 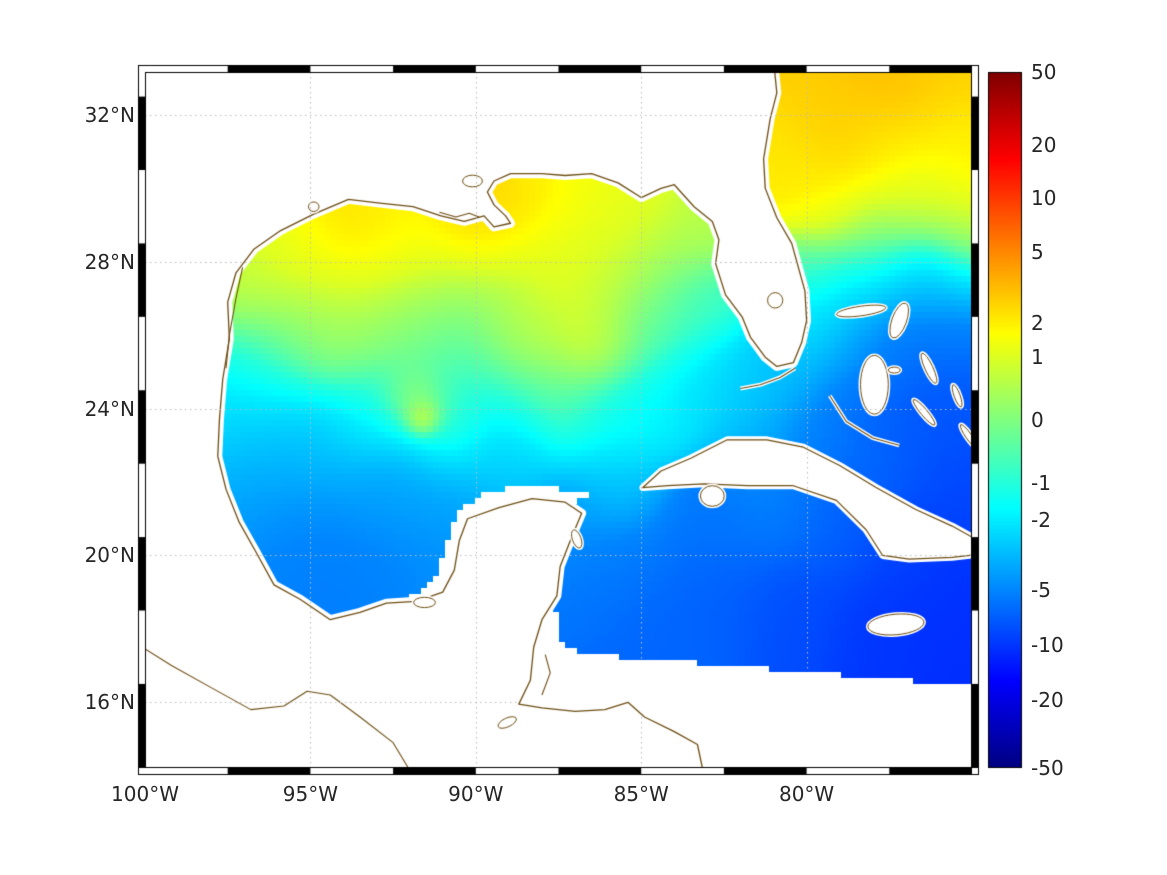 I want to click on x-axis-tick-label: 100°W, so click(x=145, y=794).